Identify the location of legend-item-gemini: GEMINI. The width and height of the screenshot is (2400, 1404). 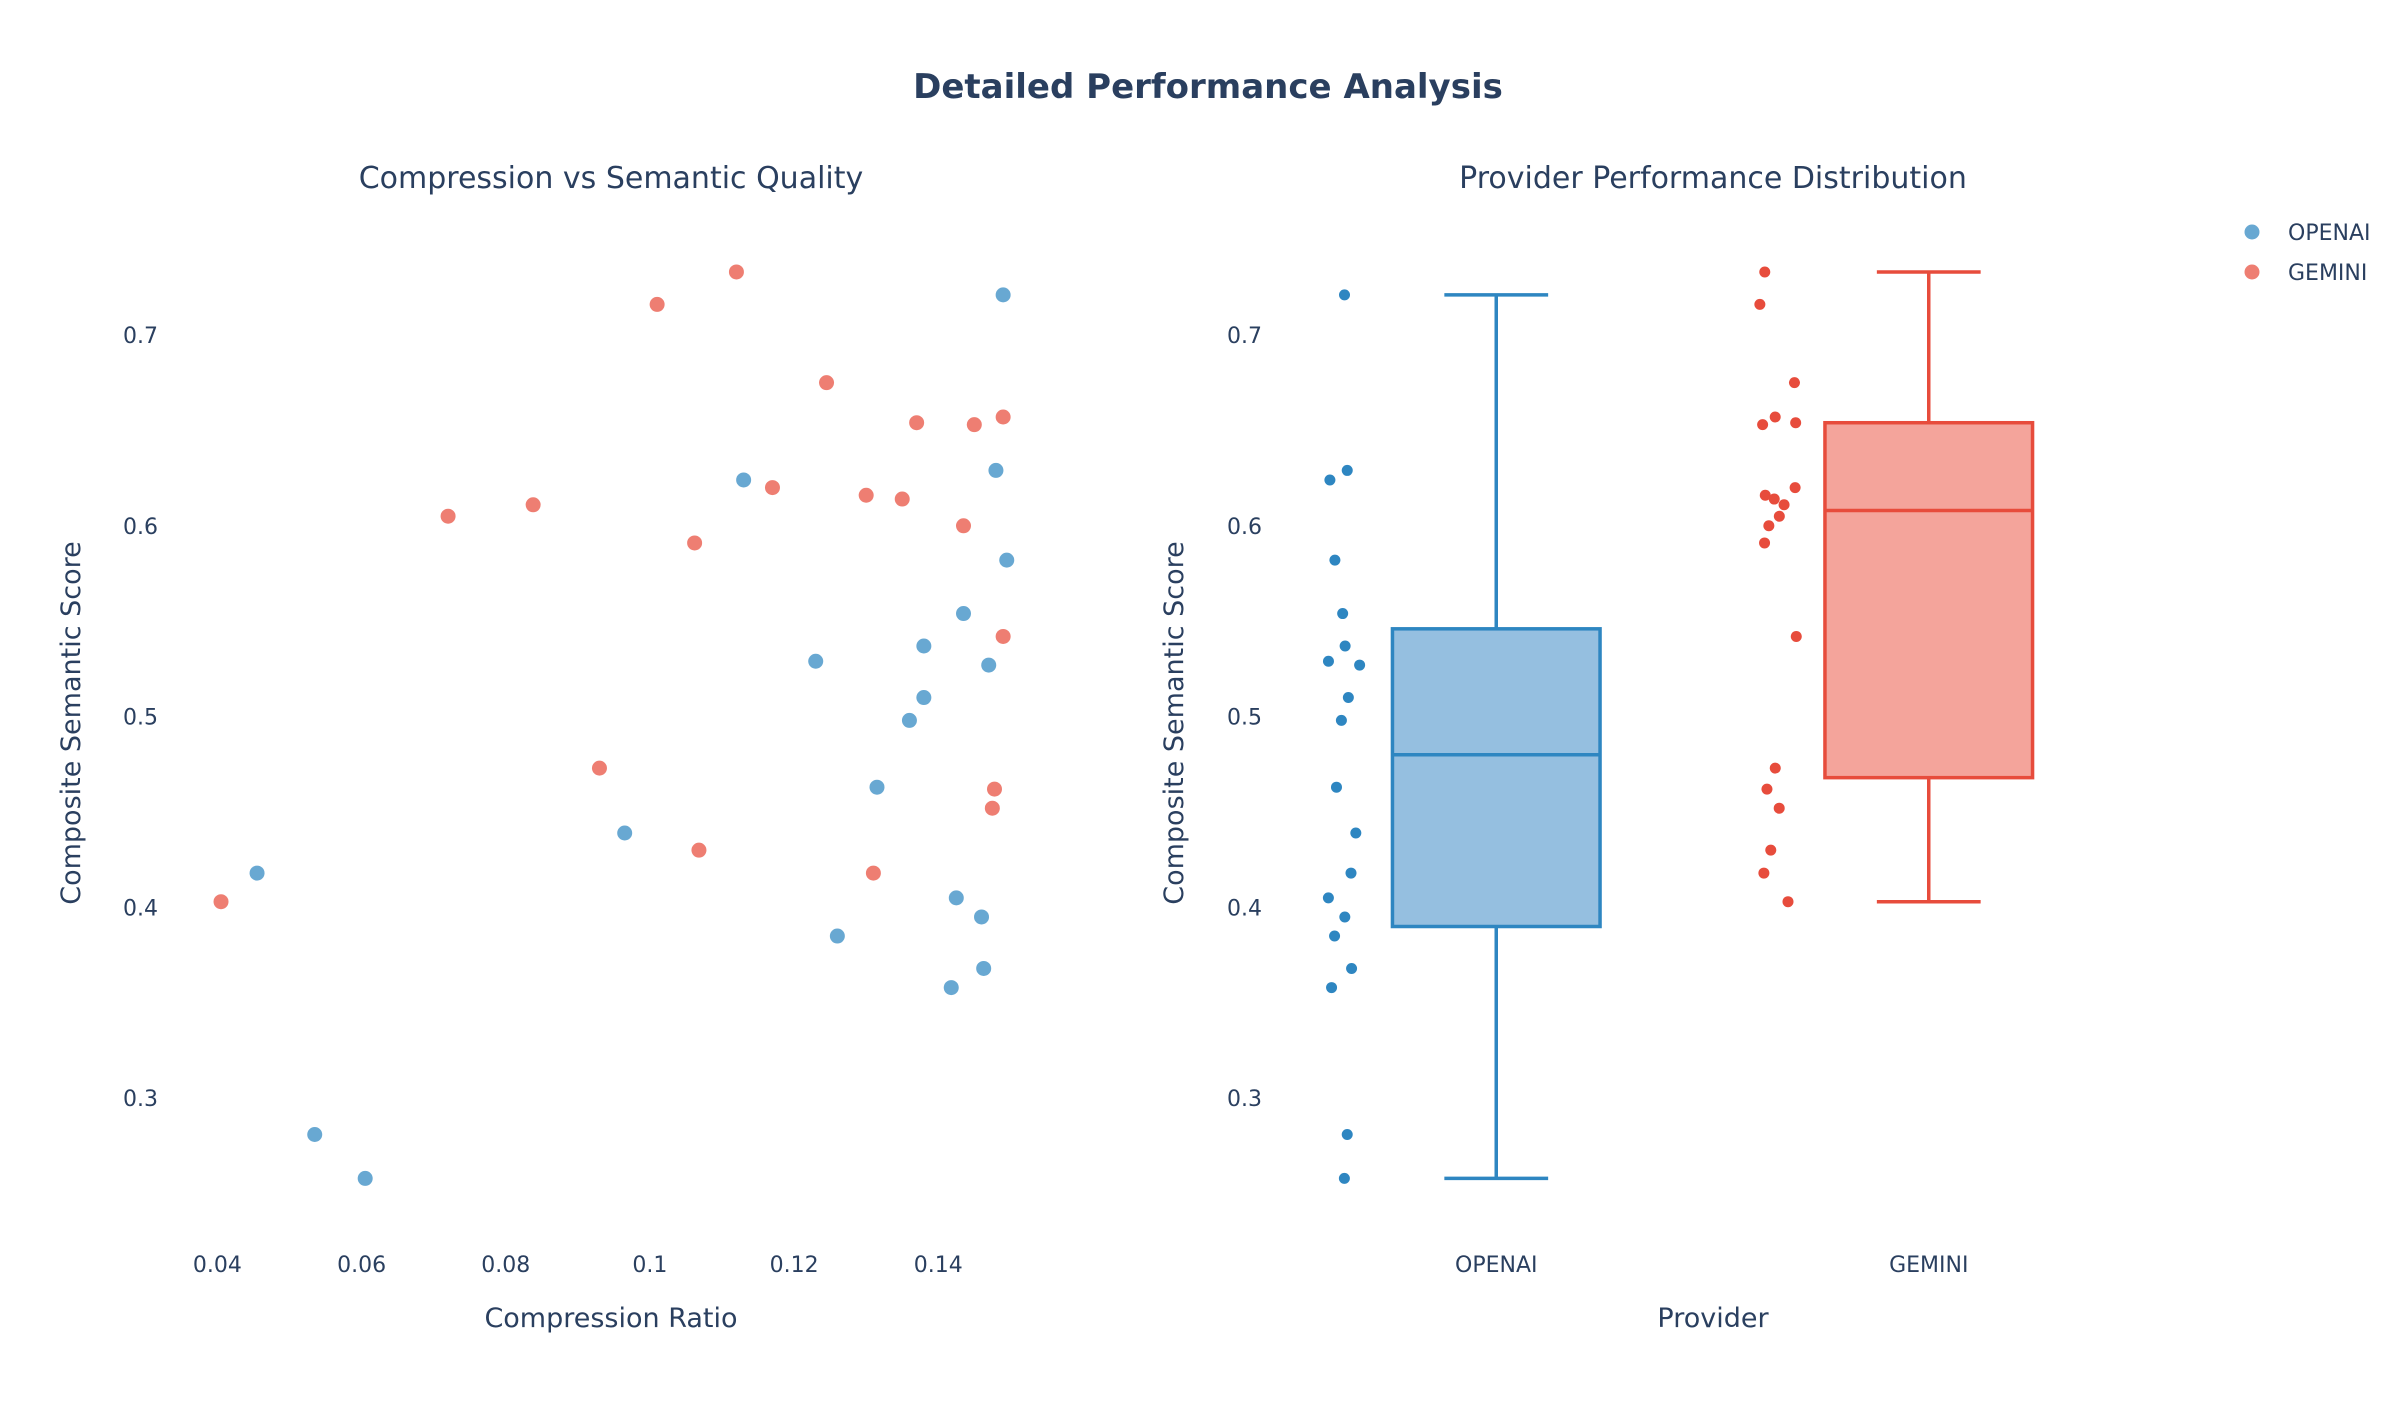
(2306, 273).